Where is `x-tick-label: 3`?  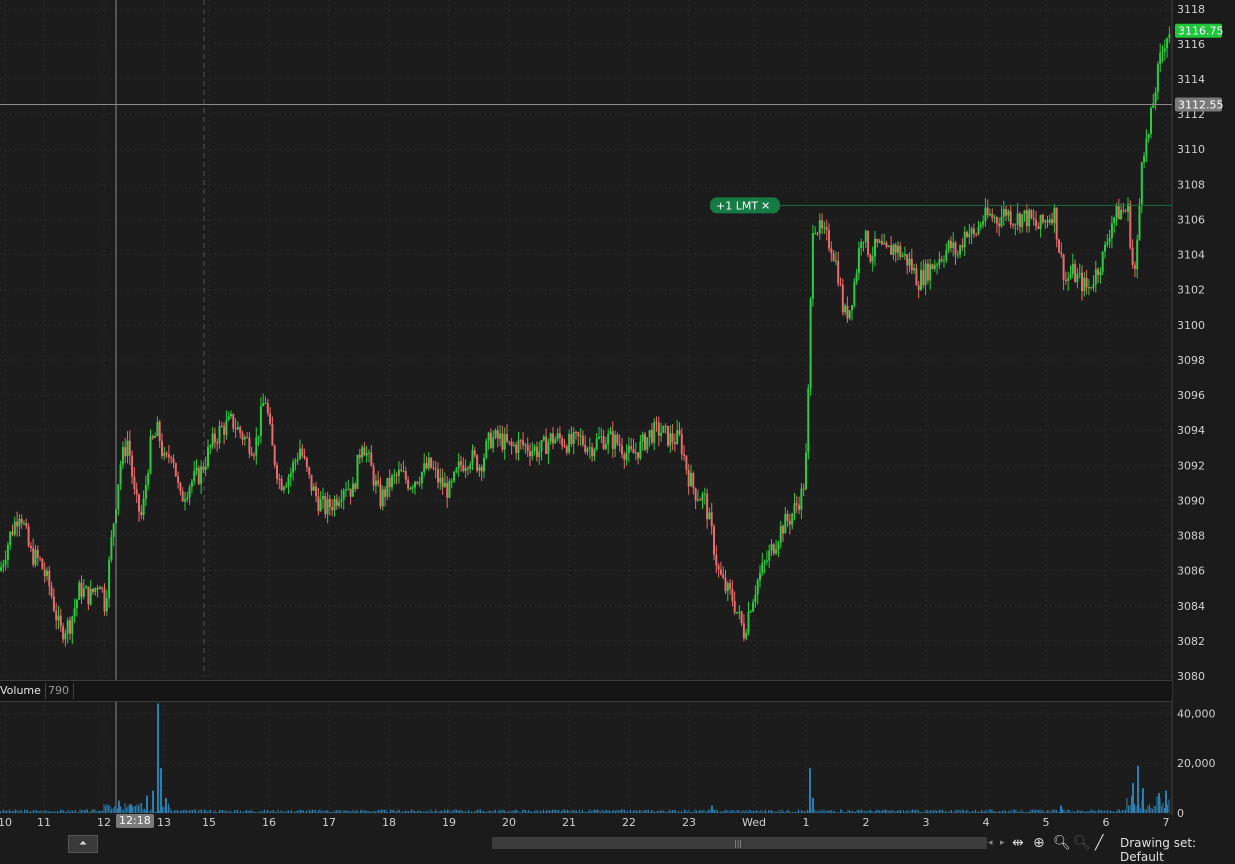 x-tick-label: 3 is located at coordinates (926, 822).